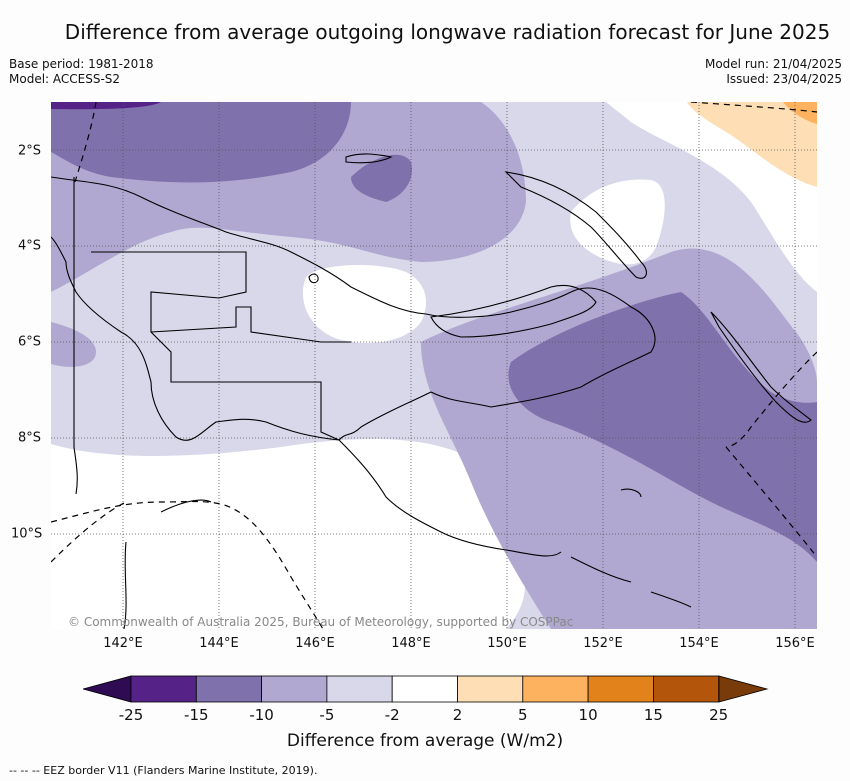  I want to click on issued-date: Issued: 23/04/2025, so click(784, 79).